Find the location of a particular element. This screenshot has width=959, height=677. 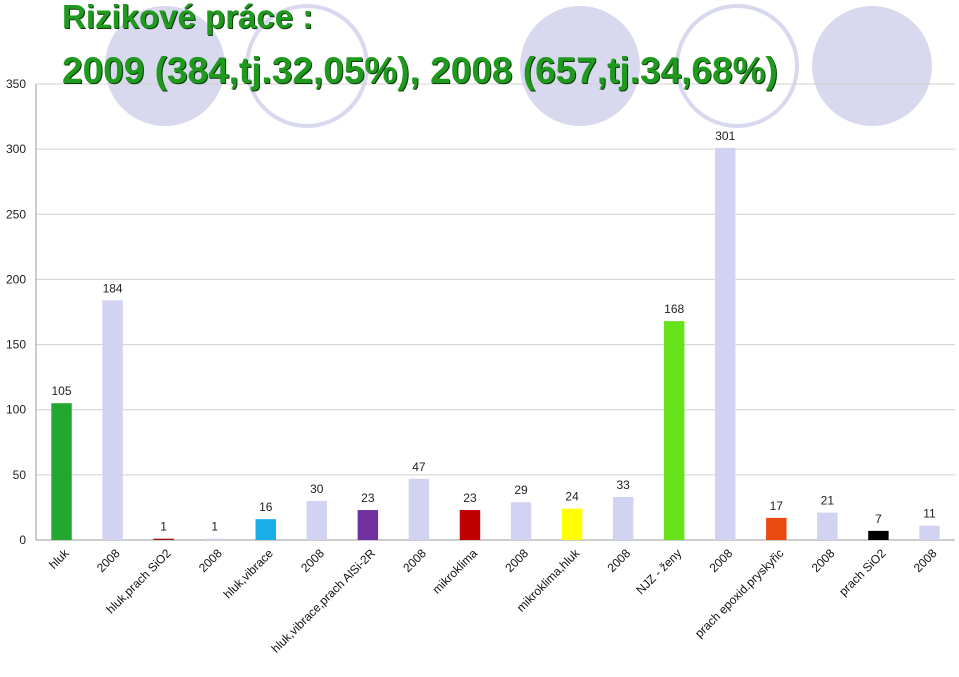

data-label: 16 is located at coordinates (266, 507).